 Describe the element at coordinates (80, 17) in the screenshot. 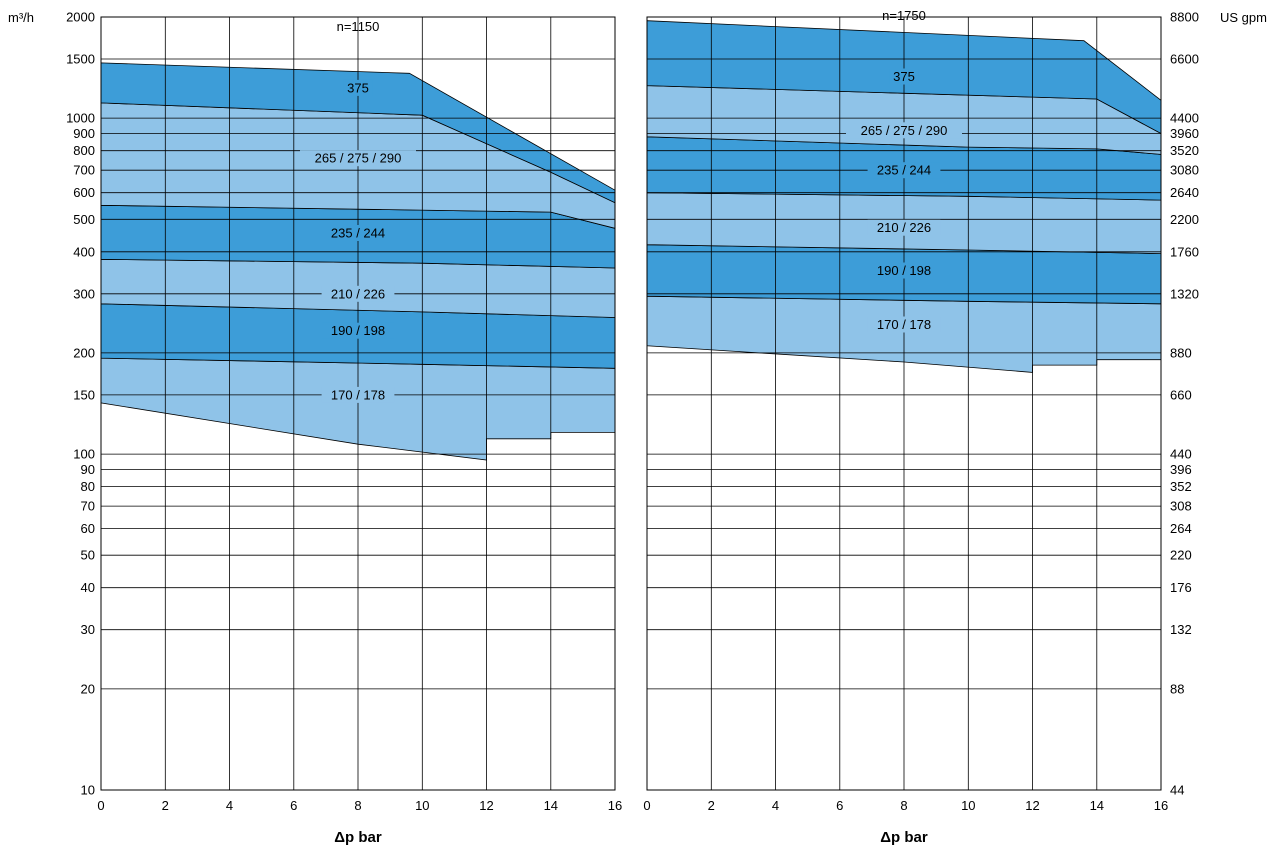

I see `y-tick-label: 2000` at that location.